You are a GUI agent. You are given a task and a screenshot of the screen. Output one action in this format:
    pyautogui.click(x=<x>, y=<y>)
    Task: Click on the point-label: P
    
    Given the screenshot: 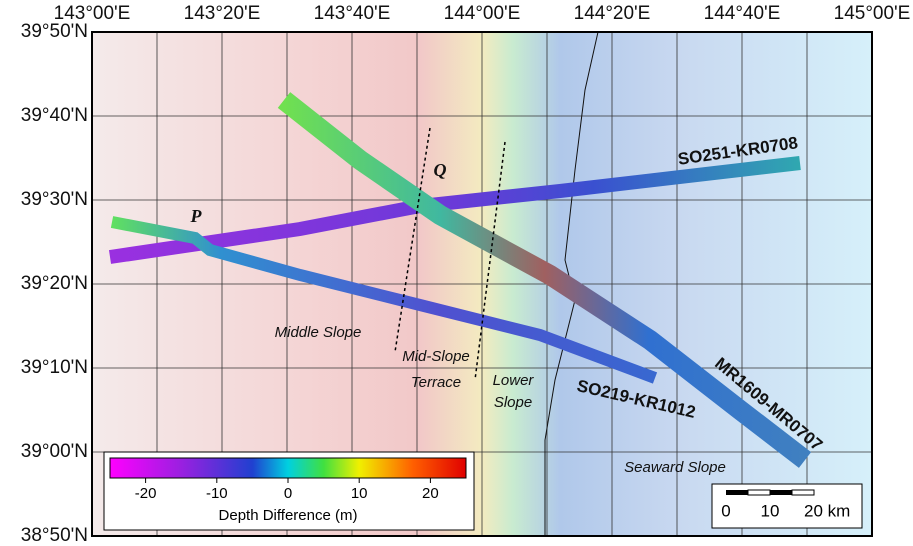 What is the action you would take?
    pyautogui.click(x=196, y=216)
    